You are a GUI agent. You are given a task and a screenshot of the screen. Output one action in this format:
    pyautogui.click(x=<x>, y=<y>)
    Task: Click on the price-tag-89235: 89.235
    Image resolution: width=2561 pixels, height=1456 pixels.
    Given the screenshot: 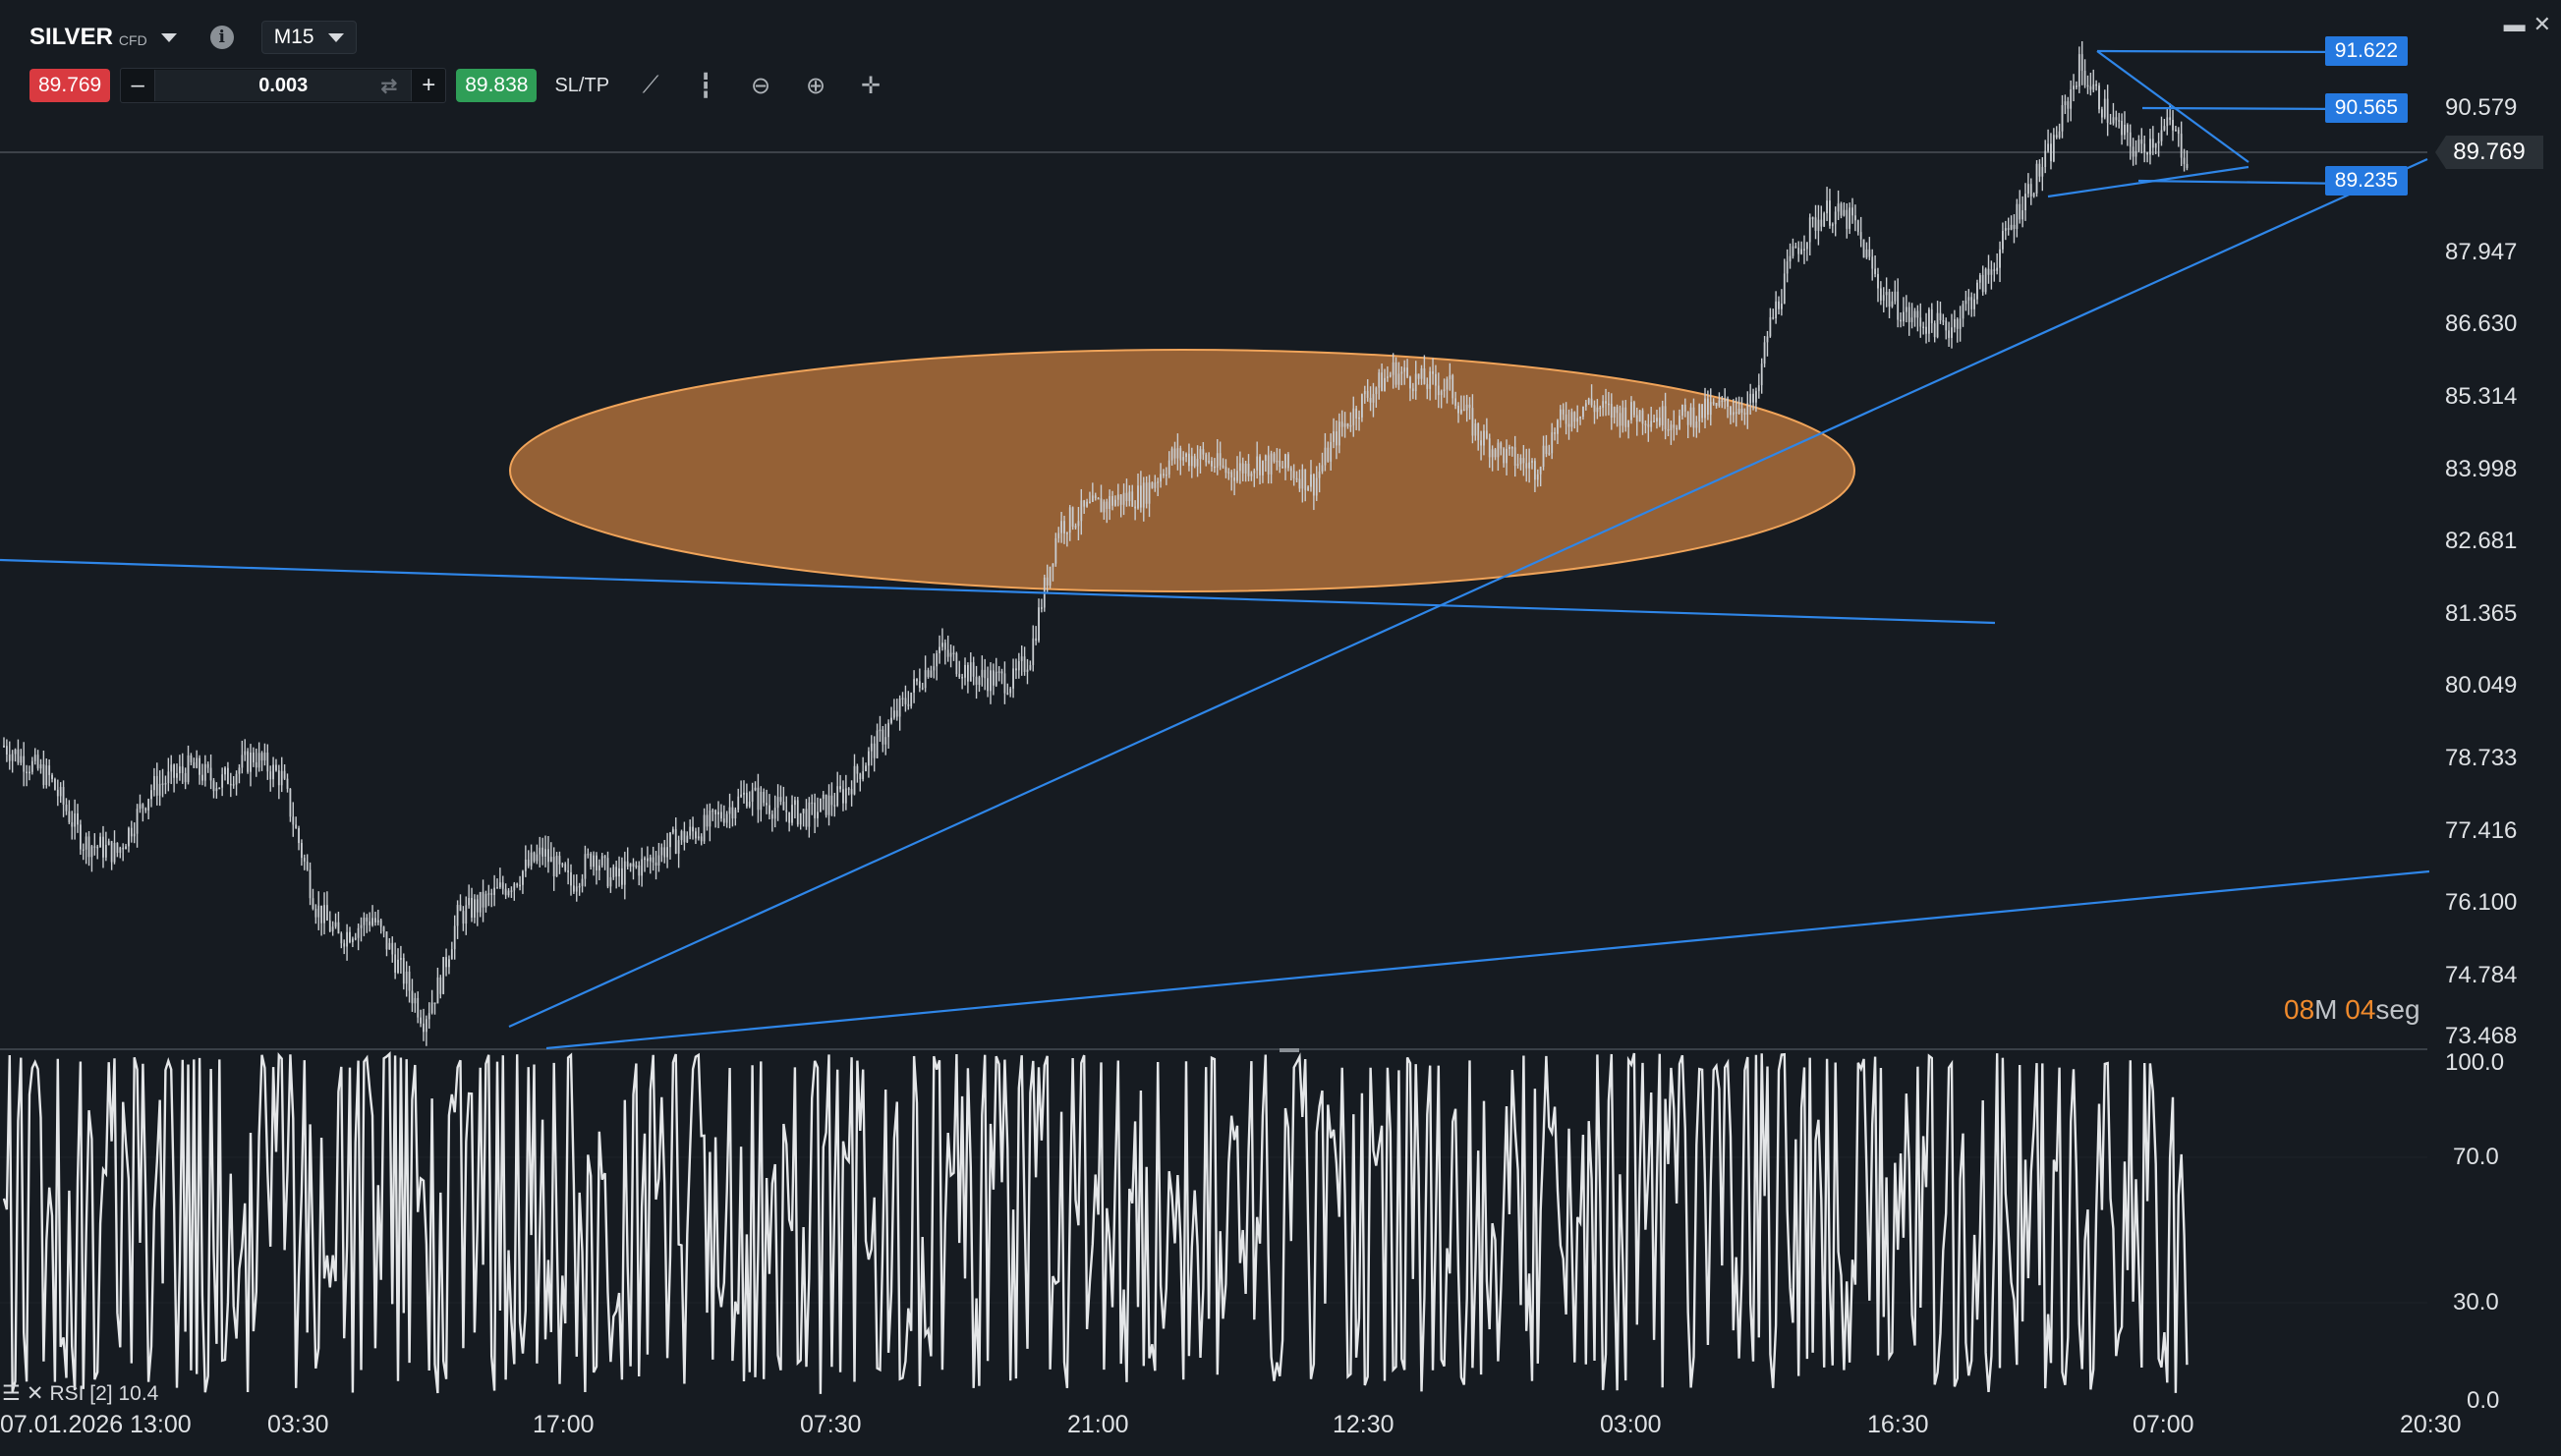 What is the action you would take?
    pyautogui.click(x=2366, y=181)
    